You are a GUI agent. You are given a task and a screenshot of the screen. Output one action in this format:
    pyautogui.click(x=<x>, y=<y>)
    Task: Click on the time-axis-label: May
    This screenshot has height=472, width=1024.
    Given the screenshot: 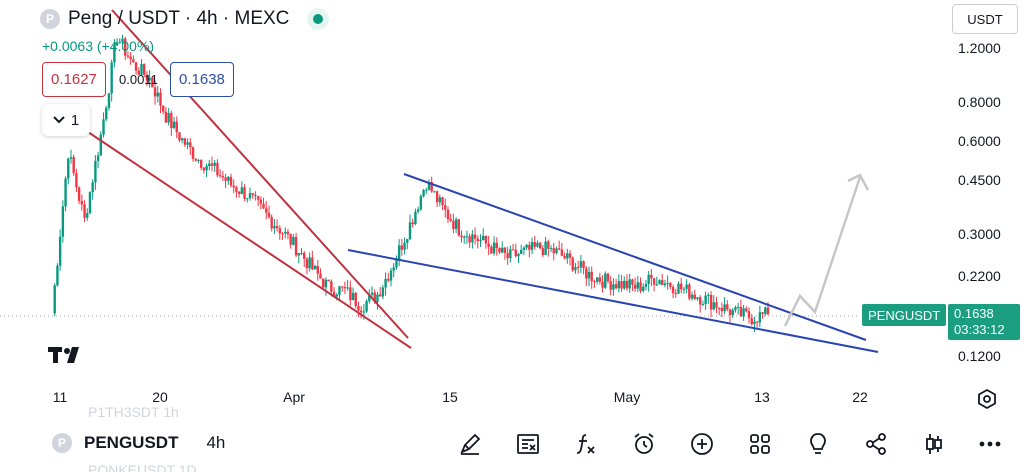 What is the action you would take?
    pyautogui.click(x=627, y=397)
    